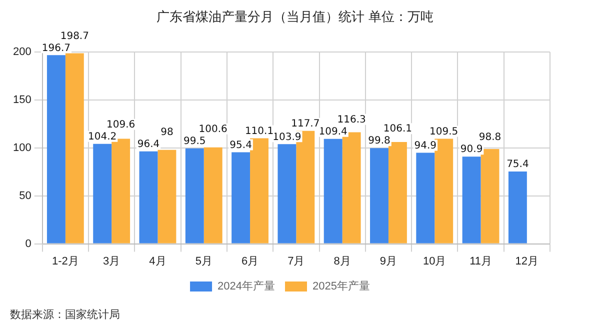  What do you see at coordinates (28, 244) in the screenshot?
I see `y-tick-label: 0` at bounding box center [28, 244].